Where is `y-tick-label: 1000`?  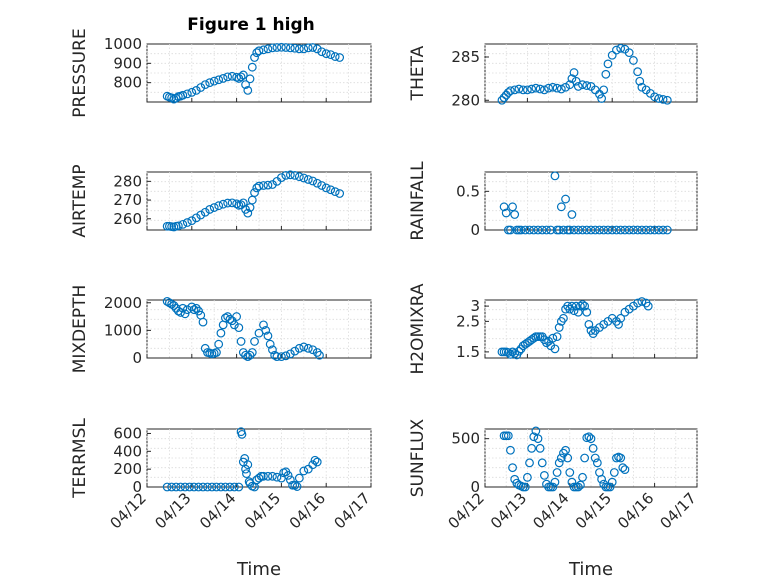 y-tick-label: 1000 is located at coordinates (123, 330).